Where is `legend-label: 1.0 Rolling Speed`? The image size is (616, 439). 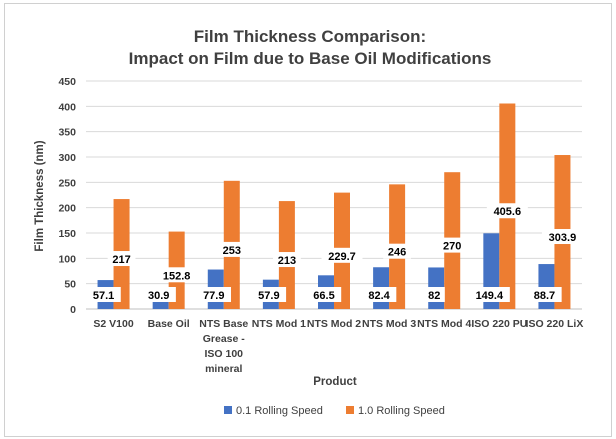 legend-label: 1.0 Rolling Speed is located at coordinates (401, 411).